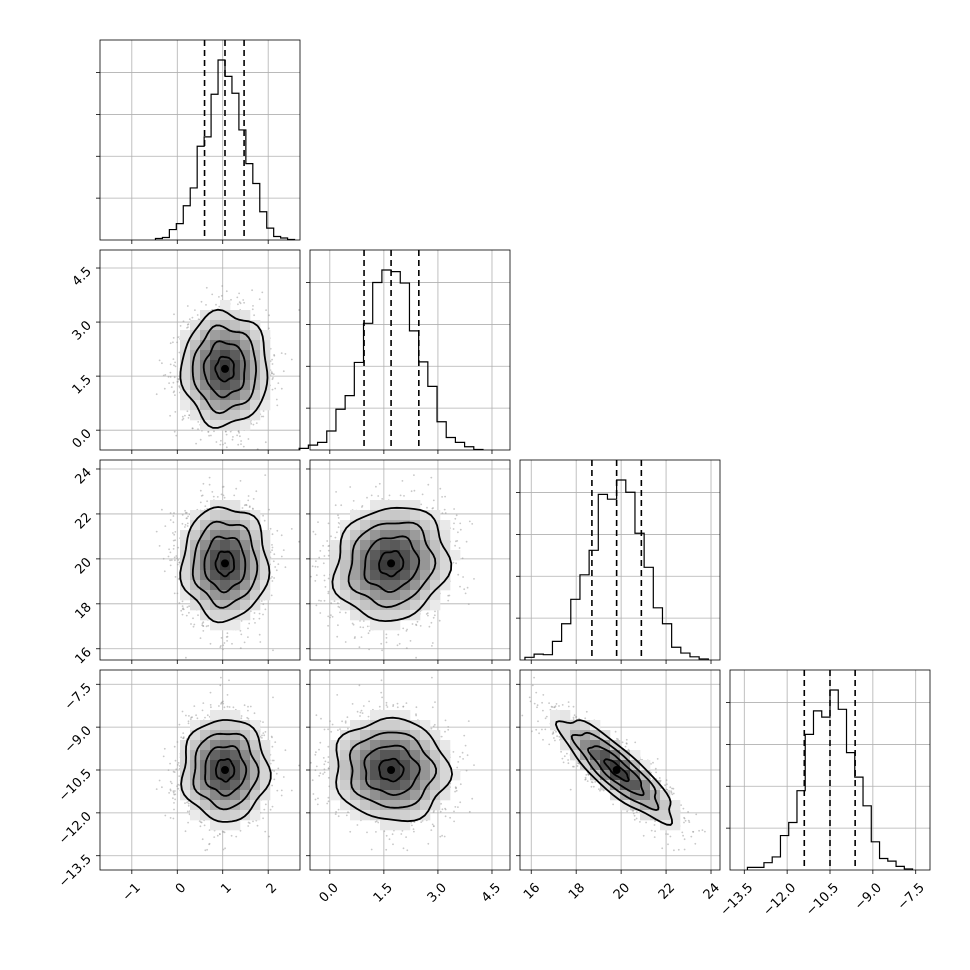  Describe the element at coordinates (82, 276) in the screenshot. I see `y-tick-label: 4.5` at that location.